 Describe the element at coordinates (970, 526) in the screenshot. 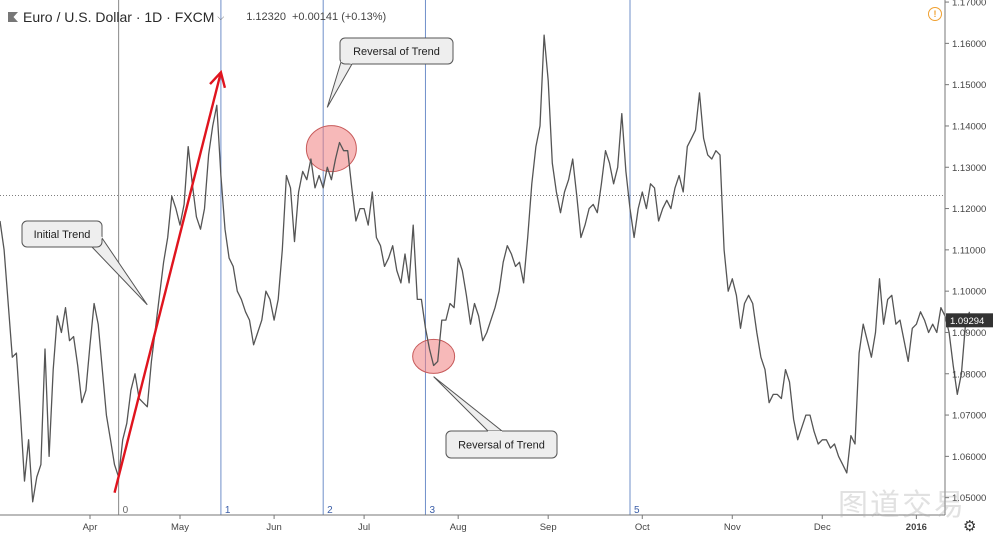

I see `gear-icon: ⚙` at that location.